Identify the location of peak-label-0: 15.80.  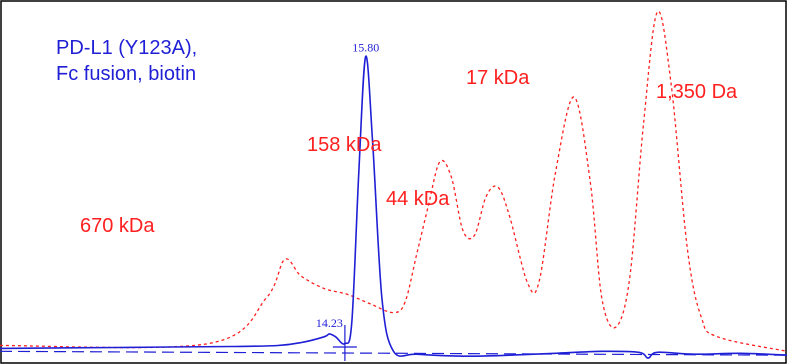
(365, 48).